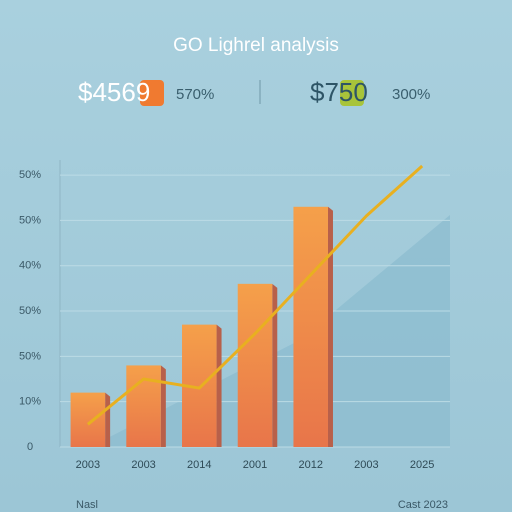  I want to click on x-tick-label: 2025, so click(422, 465).